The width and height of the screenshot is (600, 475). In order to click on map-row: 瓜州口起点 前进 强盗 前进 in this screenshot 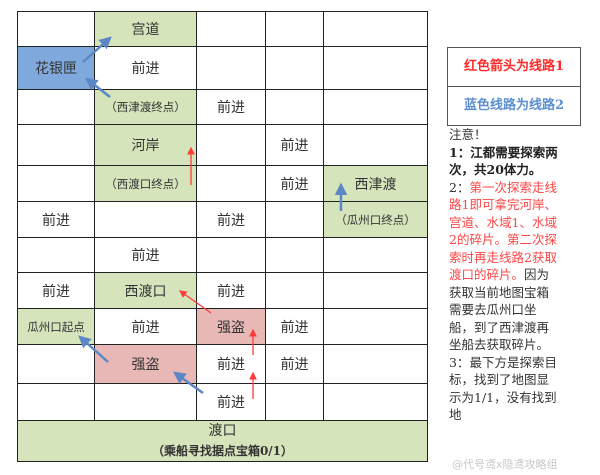, I will do `click(222, 326)`.